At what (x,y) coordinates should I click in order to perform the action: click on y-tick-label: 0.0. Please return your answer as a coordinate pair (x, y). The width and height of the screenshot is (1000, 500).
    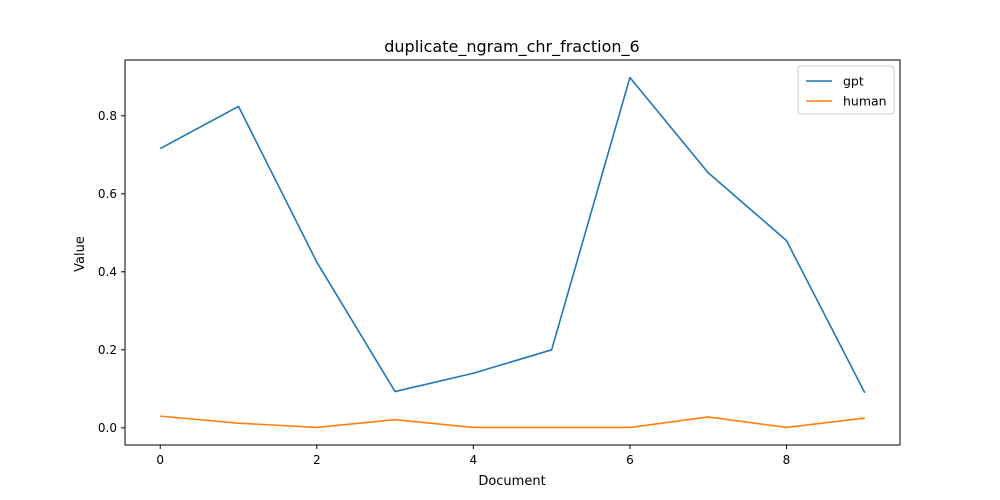
    Looking at the image, I should click on (107, 428).